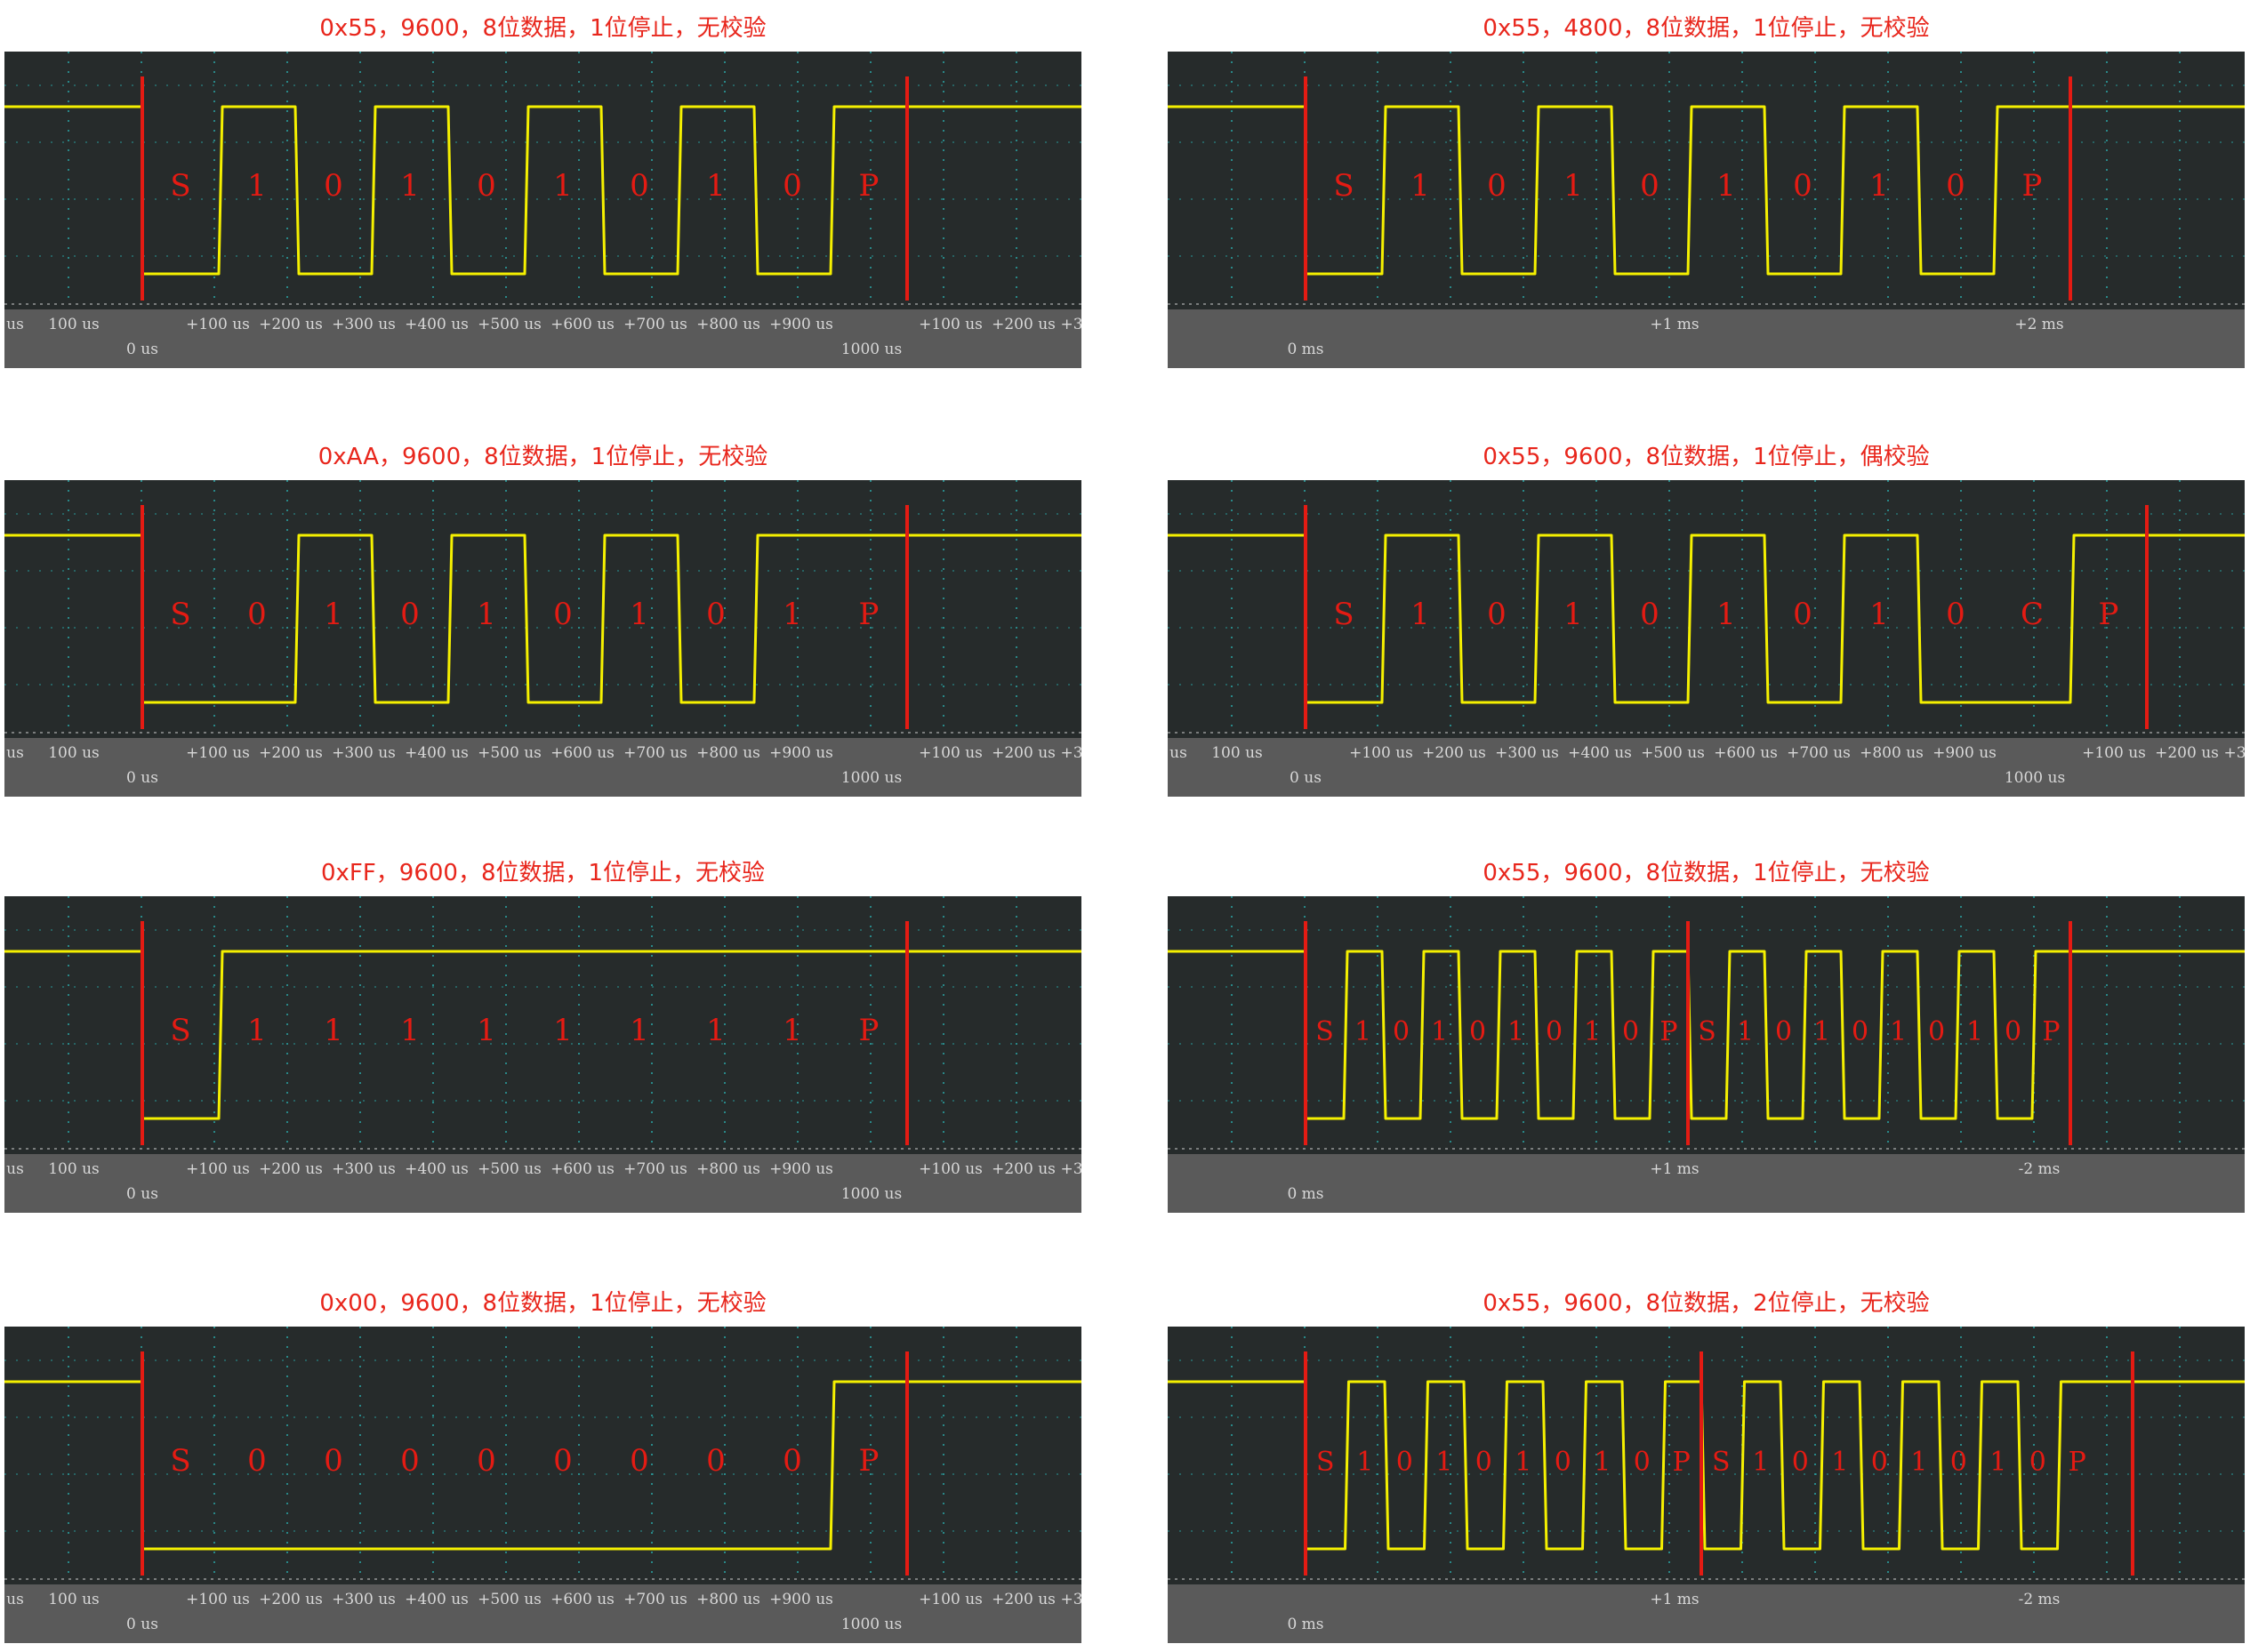 Image resolution: width=2250 pixels, height=1652 pixels. What do you see at coordinates (1706, 1304) in the screenshot?
I see `panel-title: 0x55，9600，8位数据，2位停止，无校验` at bounding box center [1706, 1304].